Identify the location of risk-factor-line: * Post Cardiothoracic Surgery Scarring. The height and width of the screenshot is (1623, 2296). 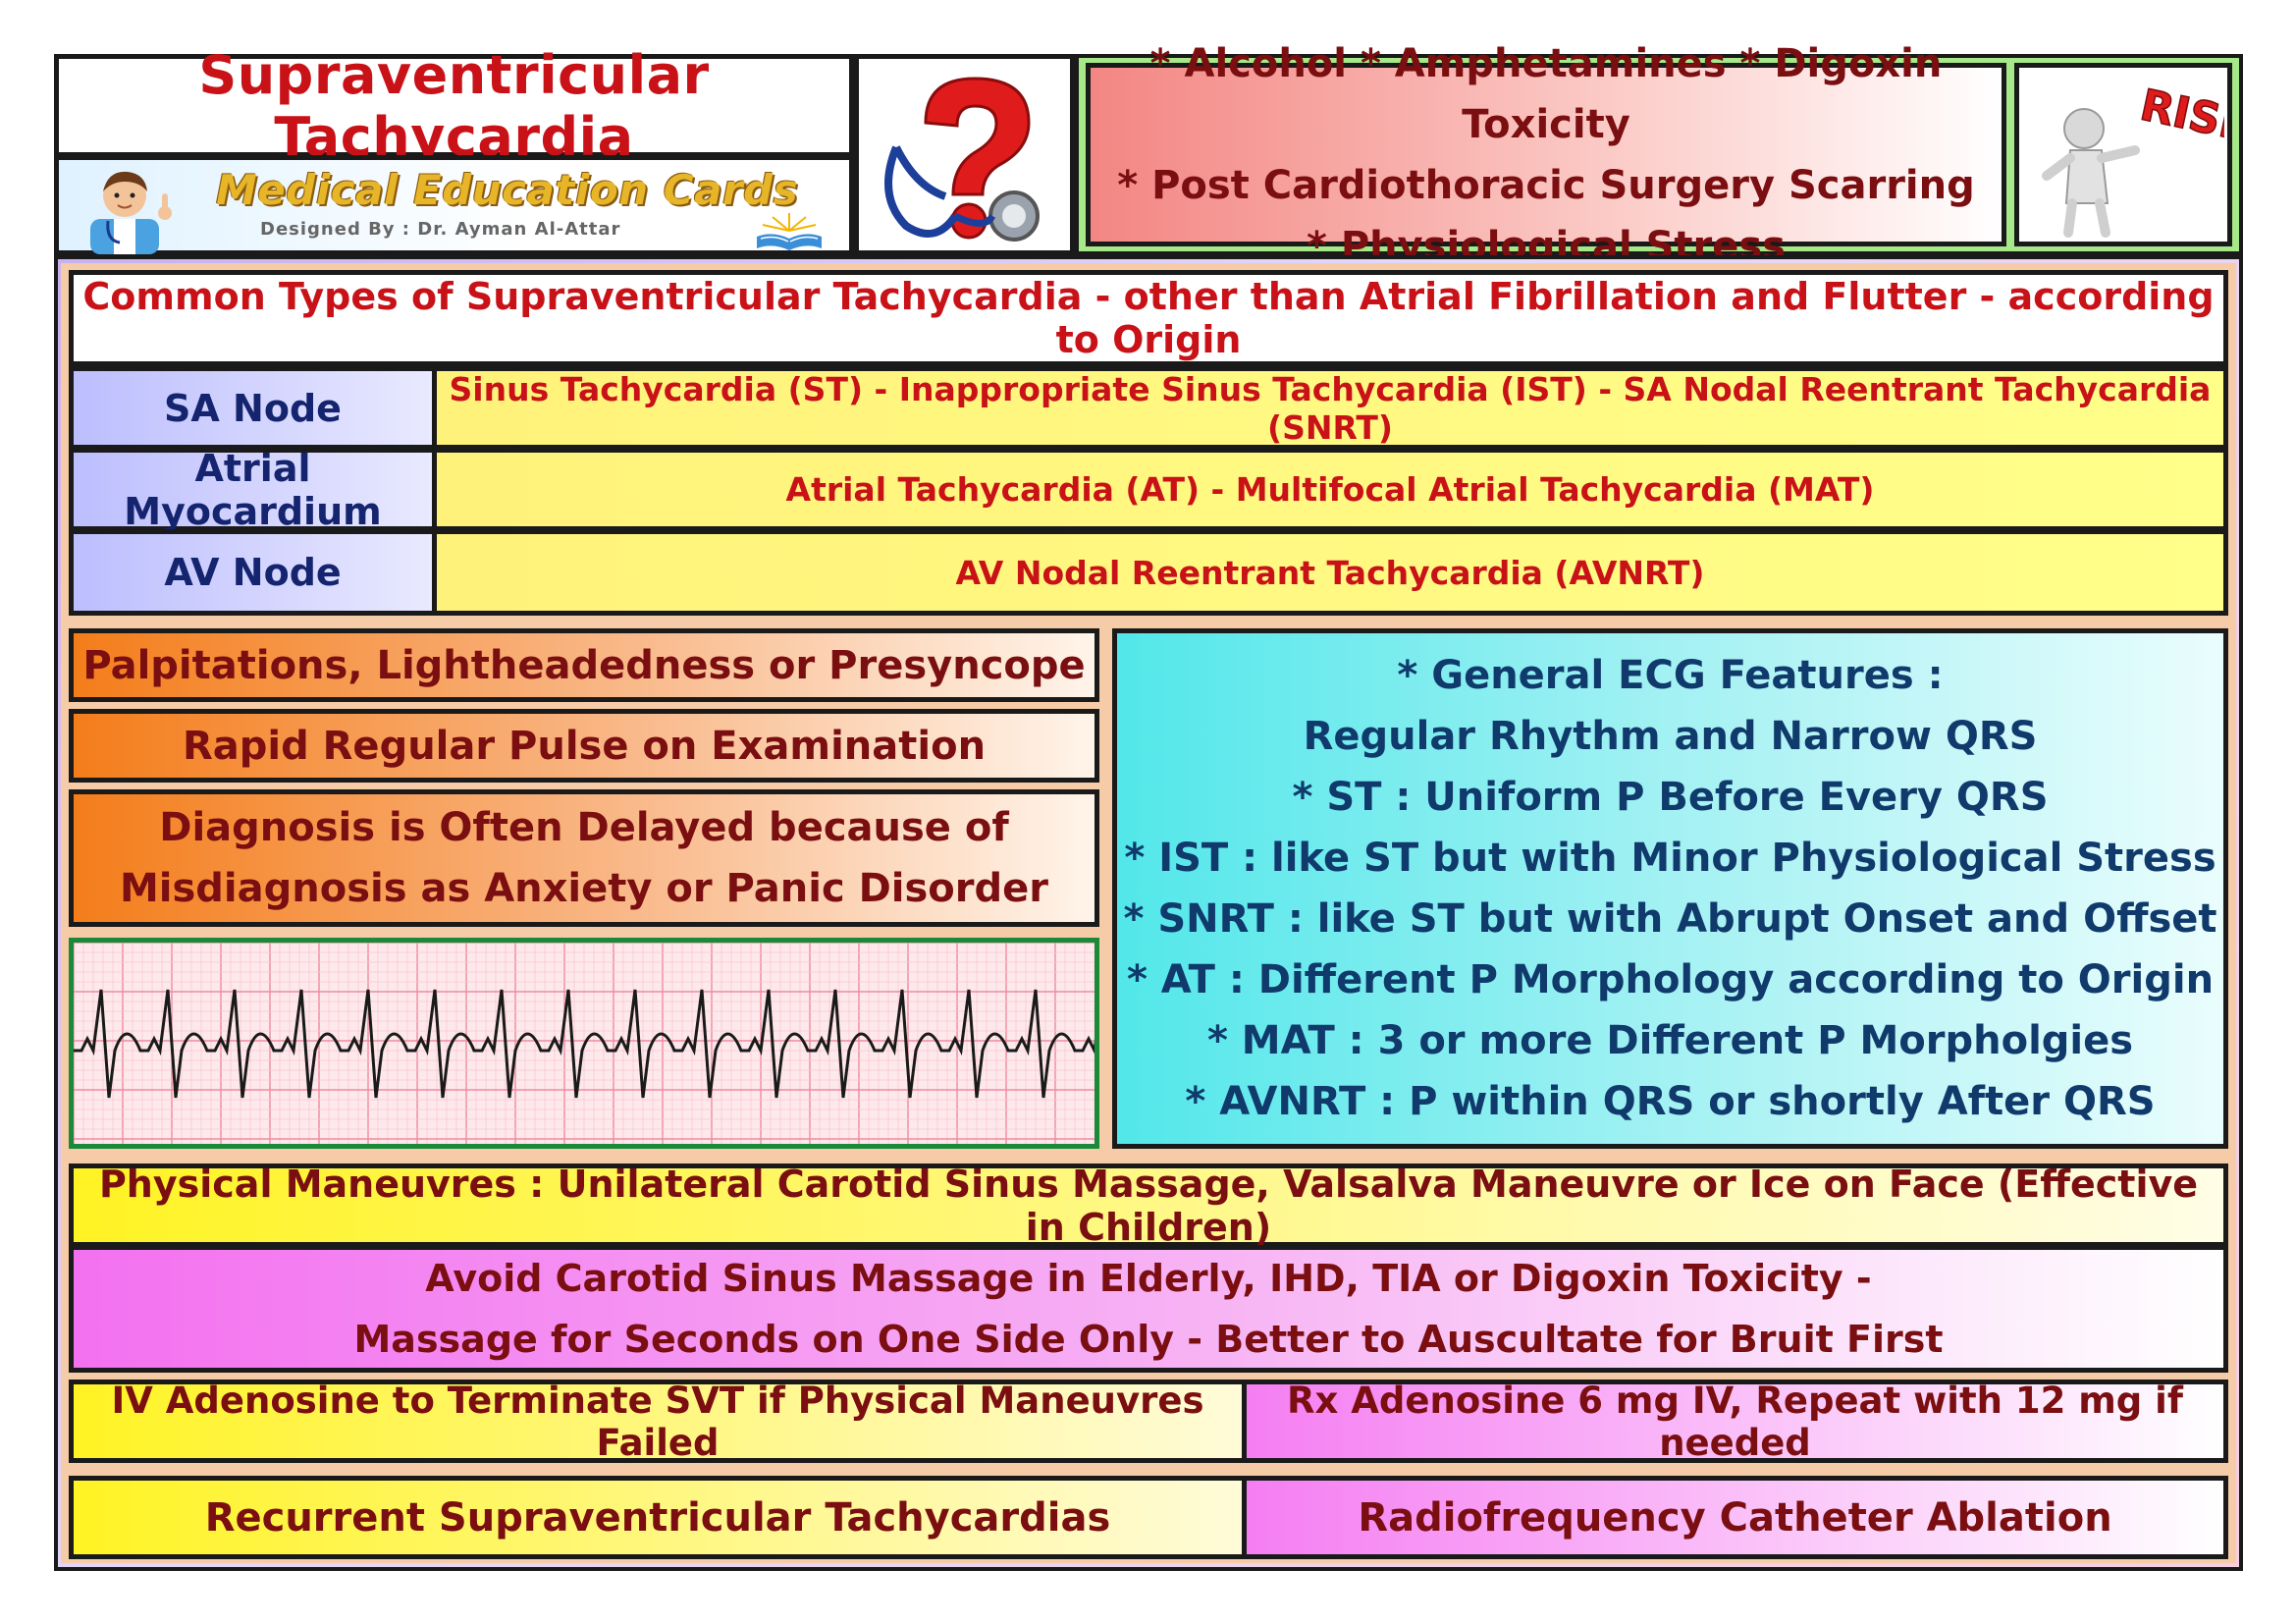
(1546, 185).